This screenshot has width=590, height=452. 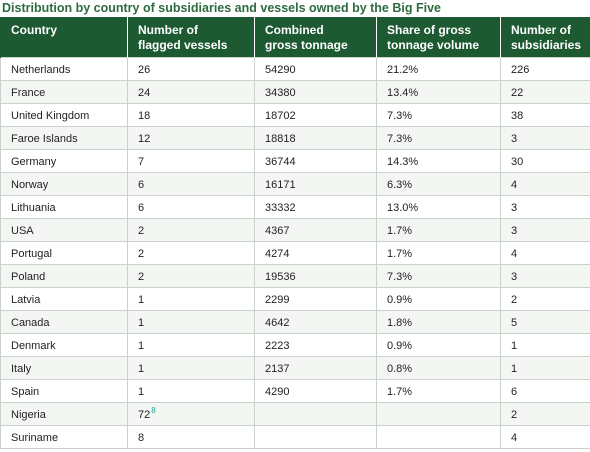 What do you see at coordinates (144, 115) in the screenshot?
I see `cell-flagged-vessels-value: 18` at bounding box center [144, 115].